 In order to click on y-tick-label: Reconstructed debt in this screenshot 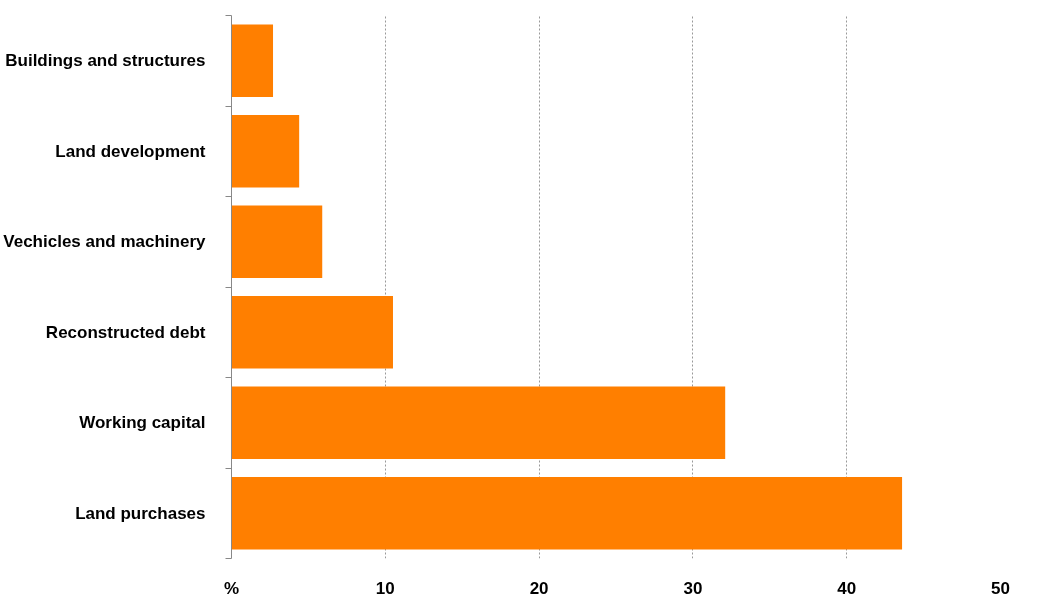, I will do `click(125, 332)`.